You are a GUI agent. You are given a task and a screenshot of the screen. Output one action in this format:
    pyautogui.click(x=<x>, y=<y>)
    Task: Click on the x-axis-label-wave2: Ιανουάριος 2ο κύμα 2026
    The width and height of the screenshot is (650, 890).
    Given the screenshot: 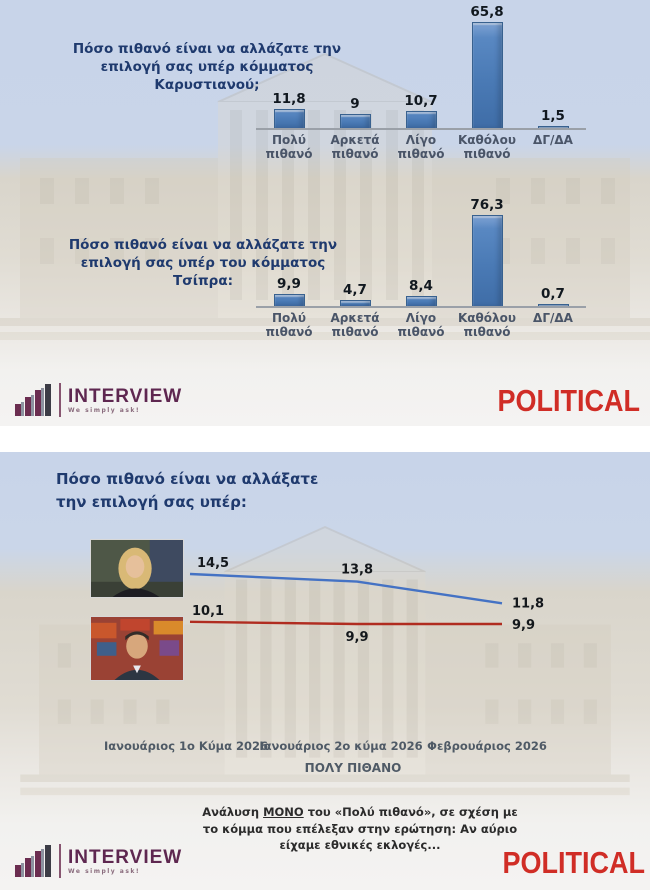 What is the action you would take?
    pyautogui.click(x=341, y=746)
    